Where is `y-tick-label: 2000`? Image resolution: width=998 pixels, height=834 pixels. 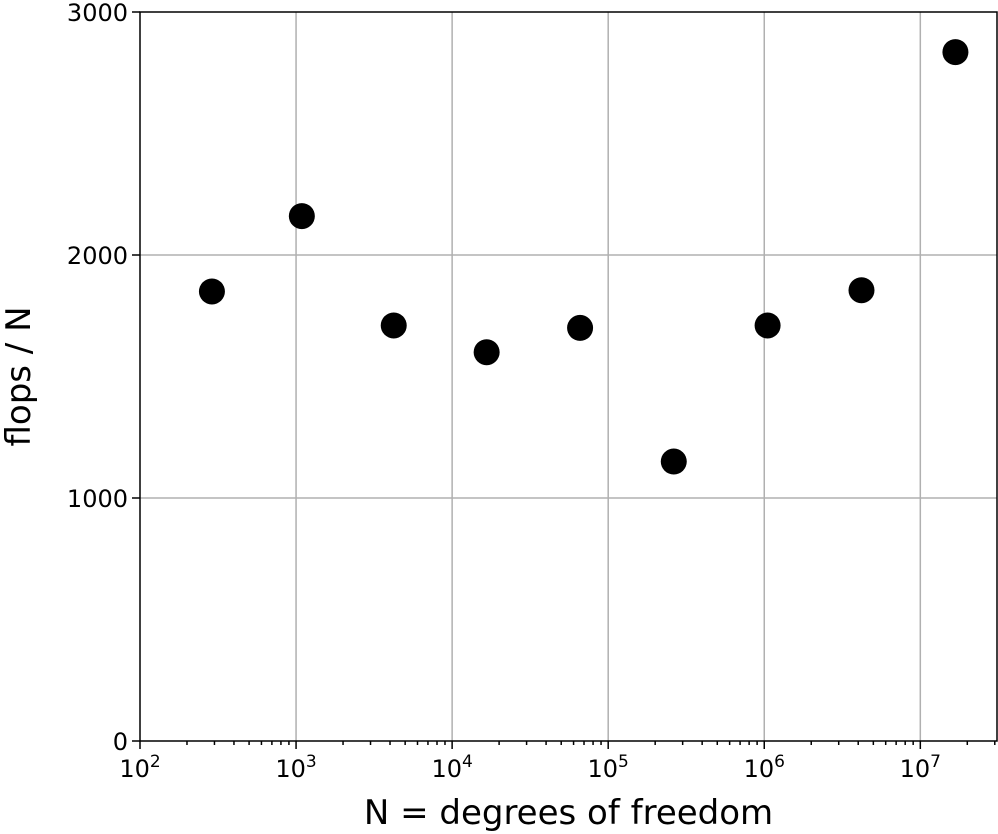
y-tick-label: 2000 is located at coordinates (97, 256).